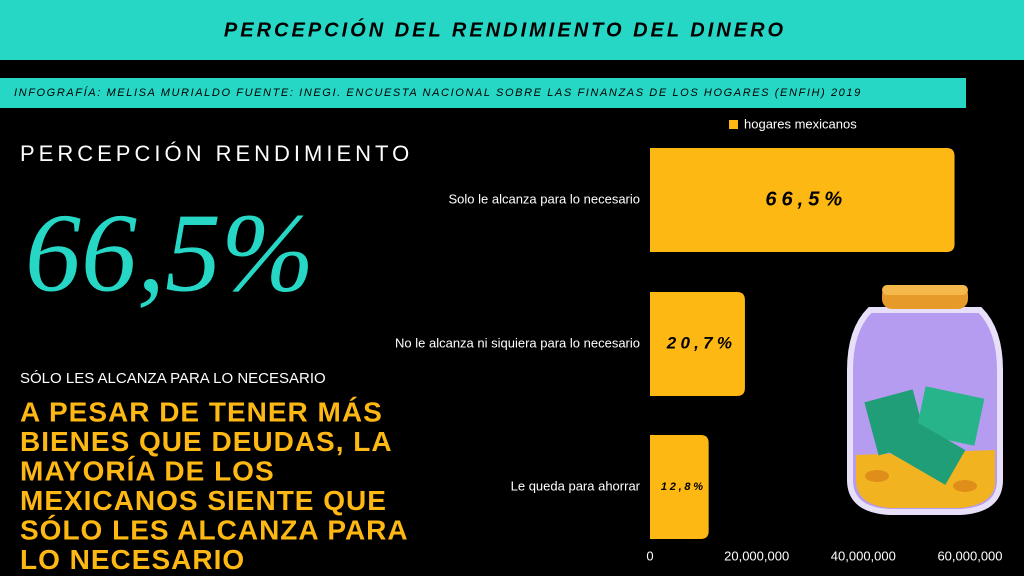 The image size is (1024, 576). I want to click on source-band, so click(483, 93).